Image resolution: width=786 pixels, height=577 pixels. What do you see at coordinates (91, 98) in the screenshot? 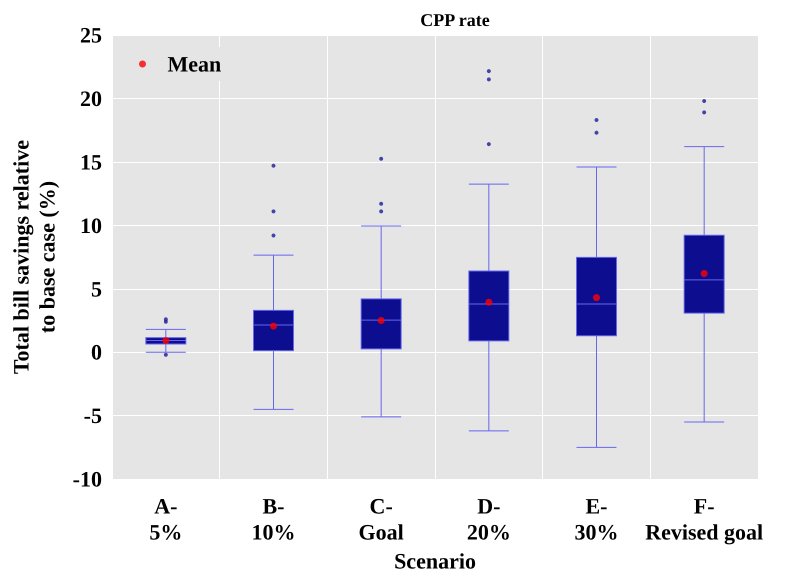
I see `y-tick-label: 20` at bounding box center [91, 98].